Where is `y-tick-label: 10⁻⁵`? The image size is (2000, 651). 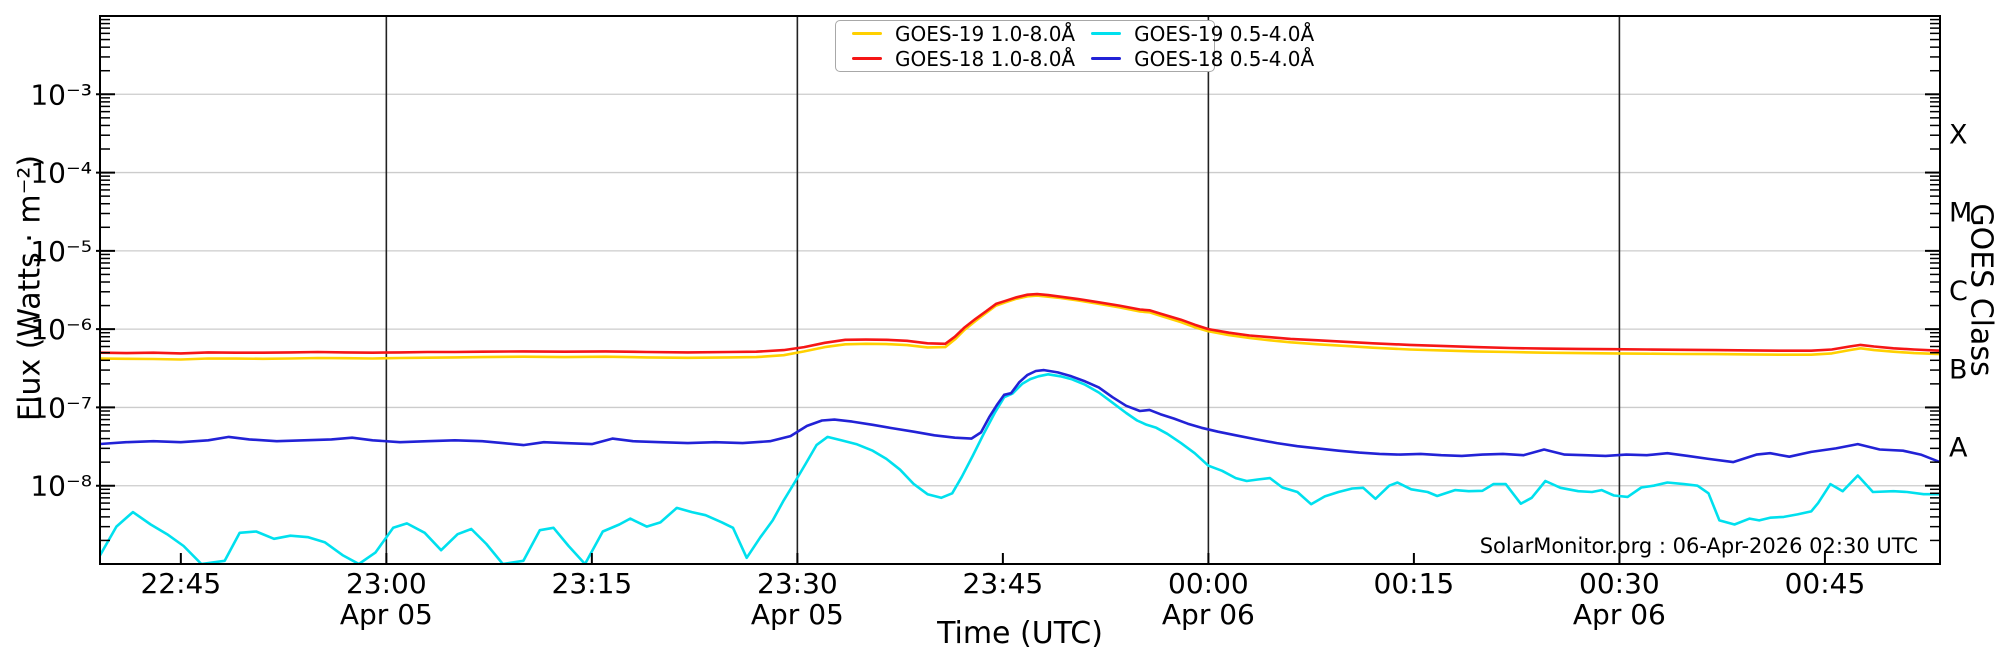
y-tick-label: 10⁻⁵ is located at coordinates (61, 251).